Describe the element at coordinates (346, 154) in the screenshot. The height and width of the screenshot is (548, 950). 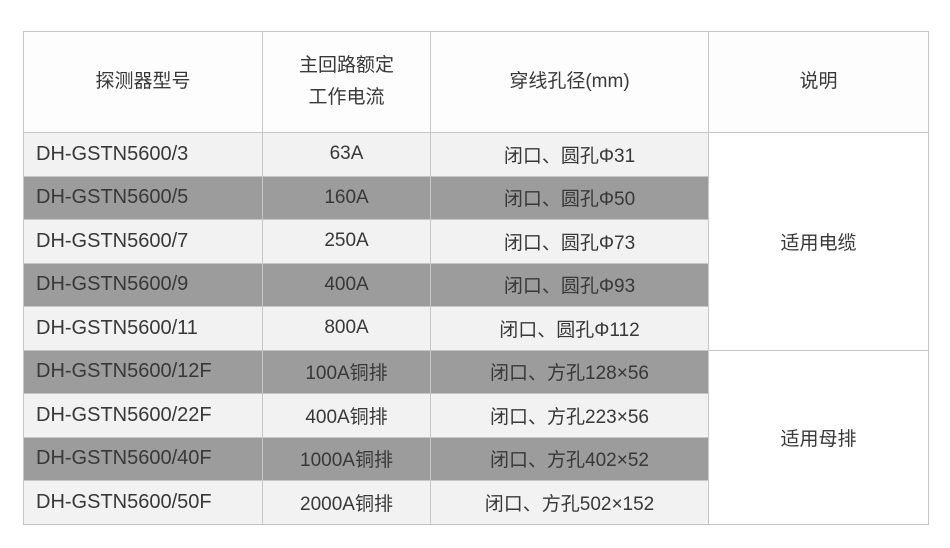
I see `current-cell: 63A` at that location.